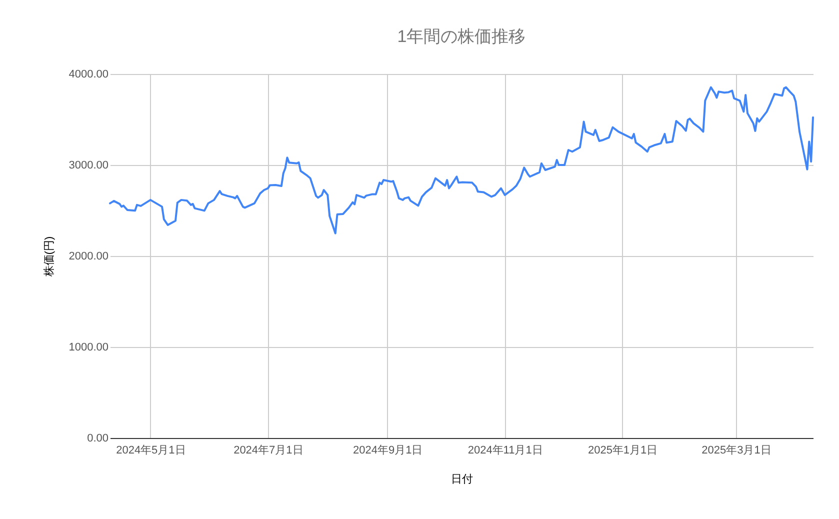  I want to click on y-tick-label: 1000.00, so click(88, 348).